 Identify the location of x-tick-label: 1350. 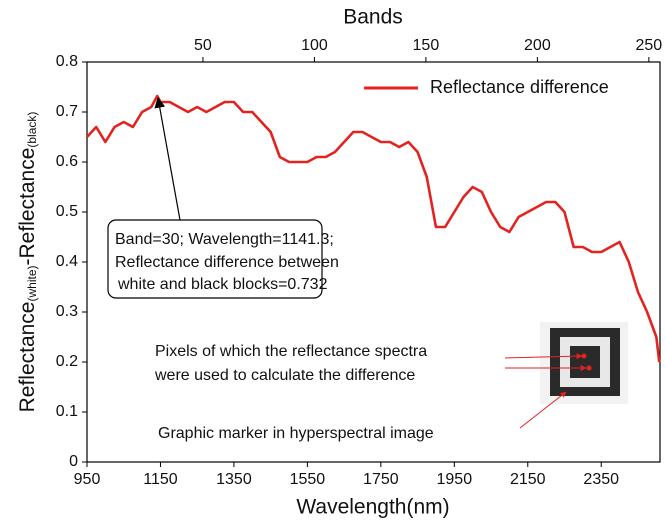
(234, 479).